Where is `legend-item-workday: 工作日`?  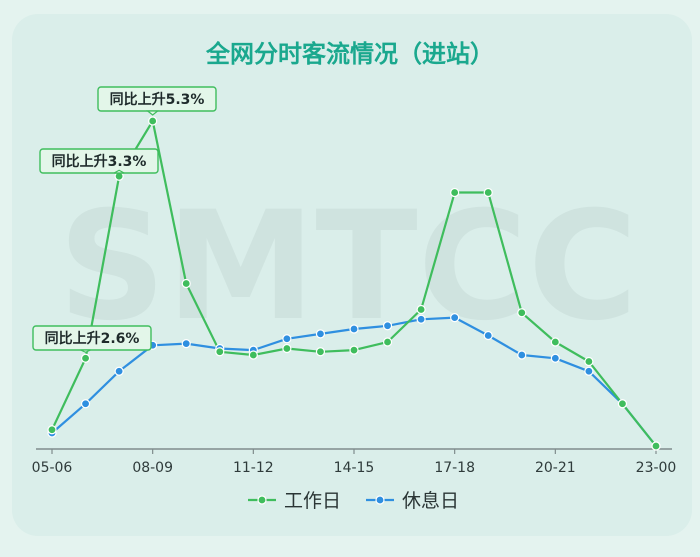 legend-item-workday: 工作日 is located at coordinates (294, 501).